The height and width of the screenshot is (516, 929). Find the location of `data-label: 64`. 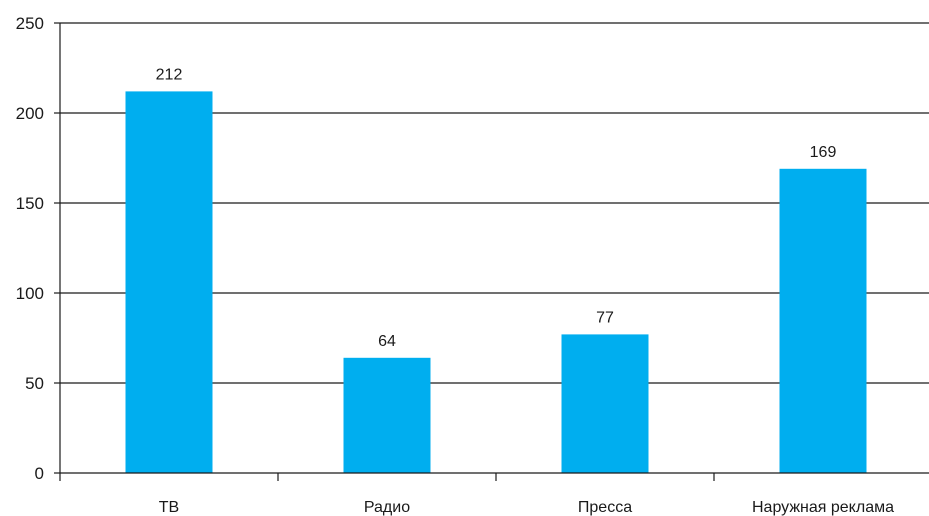

data-label: 64 is located at coordinates (387, 341).